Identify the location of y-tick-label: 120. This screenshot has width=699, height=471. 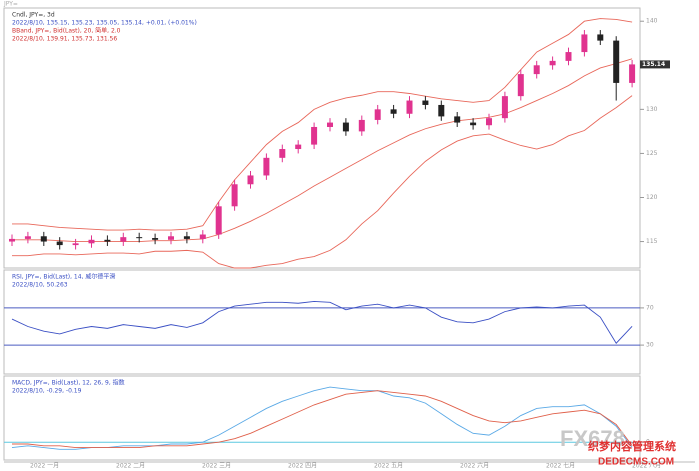
(652, 197).